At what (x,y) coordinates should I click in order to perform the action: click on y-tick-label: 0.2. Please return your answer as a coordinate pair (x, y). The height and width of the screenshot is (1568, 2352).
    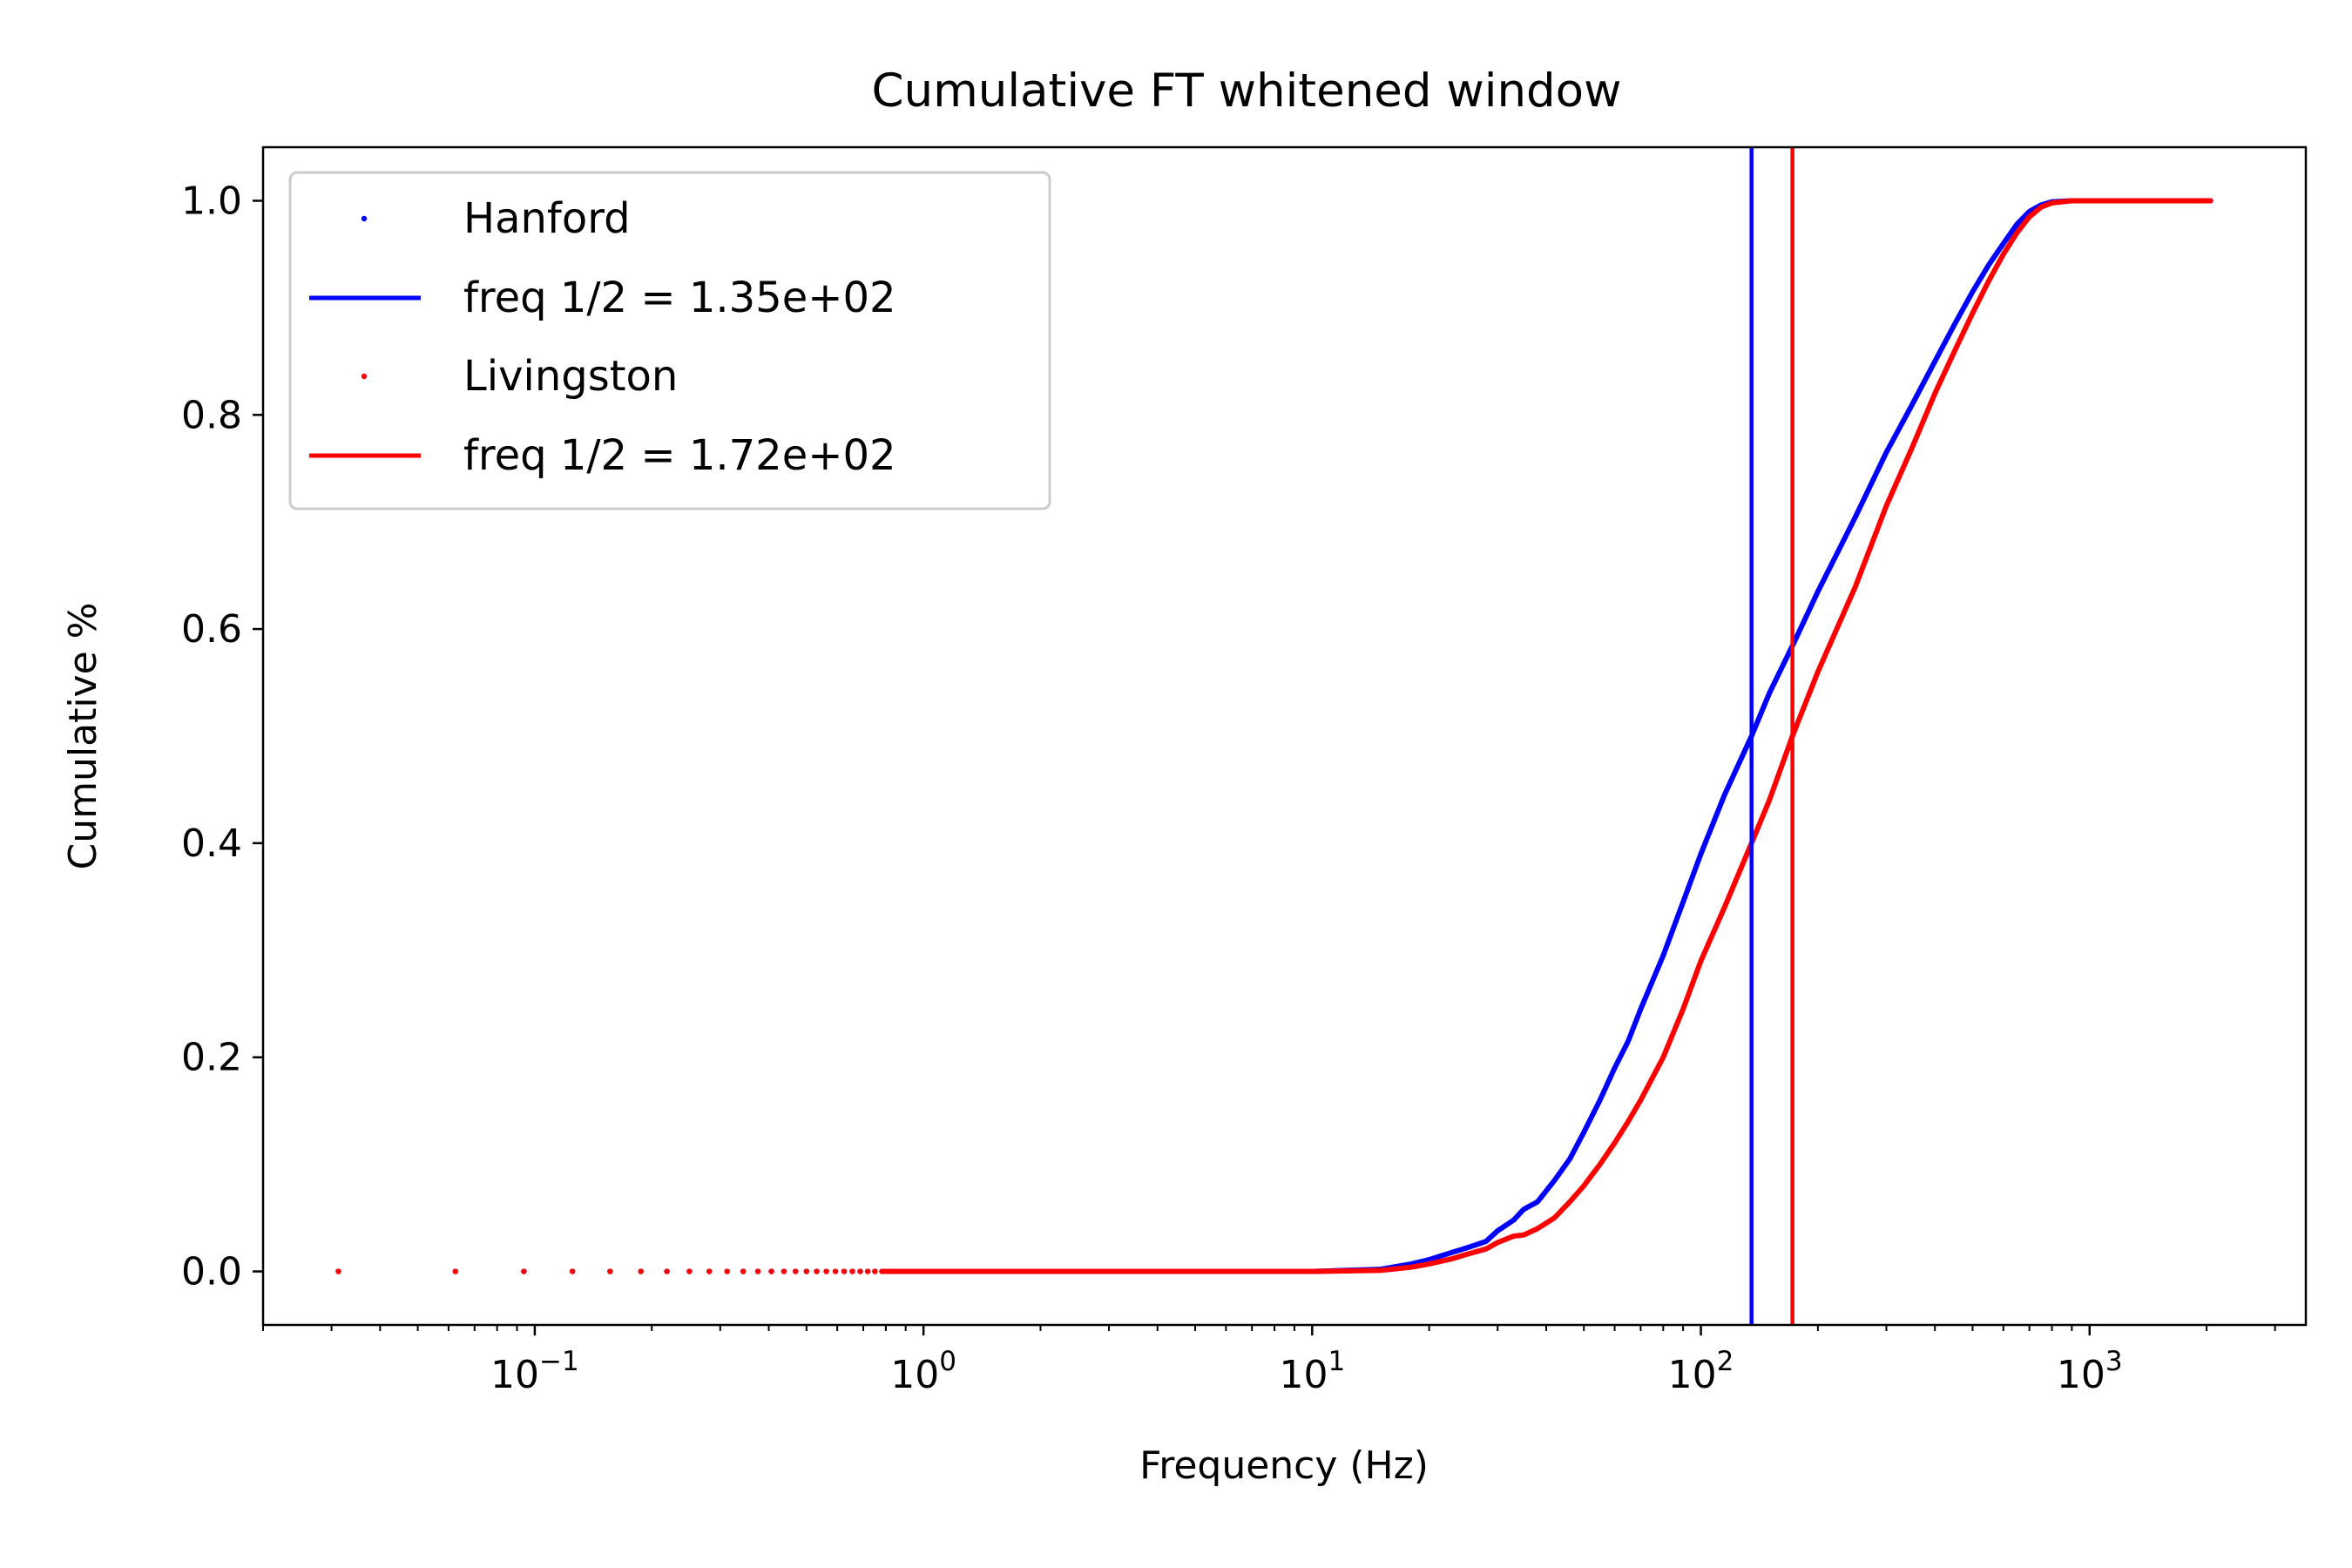
    Looking at the image, I should click on (211, 1058).